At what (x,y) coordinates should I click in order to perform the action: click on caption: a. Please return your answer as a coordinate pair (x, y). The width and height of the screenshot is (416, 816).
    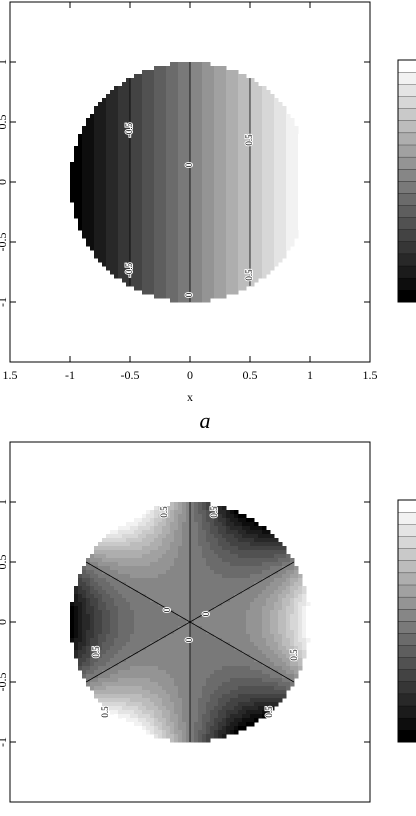
    Looking at the image, I should click on (205, 420).